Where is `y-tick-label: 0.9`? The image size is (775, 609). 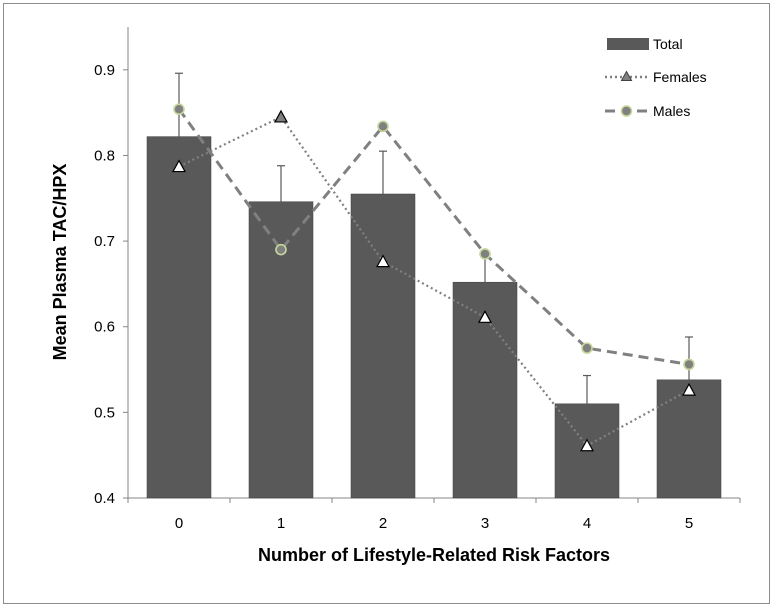
y-tick-label: 0.9 is located at coordinates (104, 70).